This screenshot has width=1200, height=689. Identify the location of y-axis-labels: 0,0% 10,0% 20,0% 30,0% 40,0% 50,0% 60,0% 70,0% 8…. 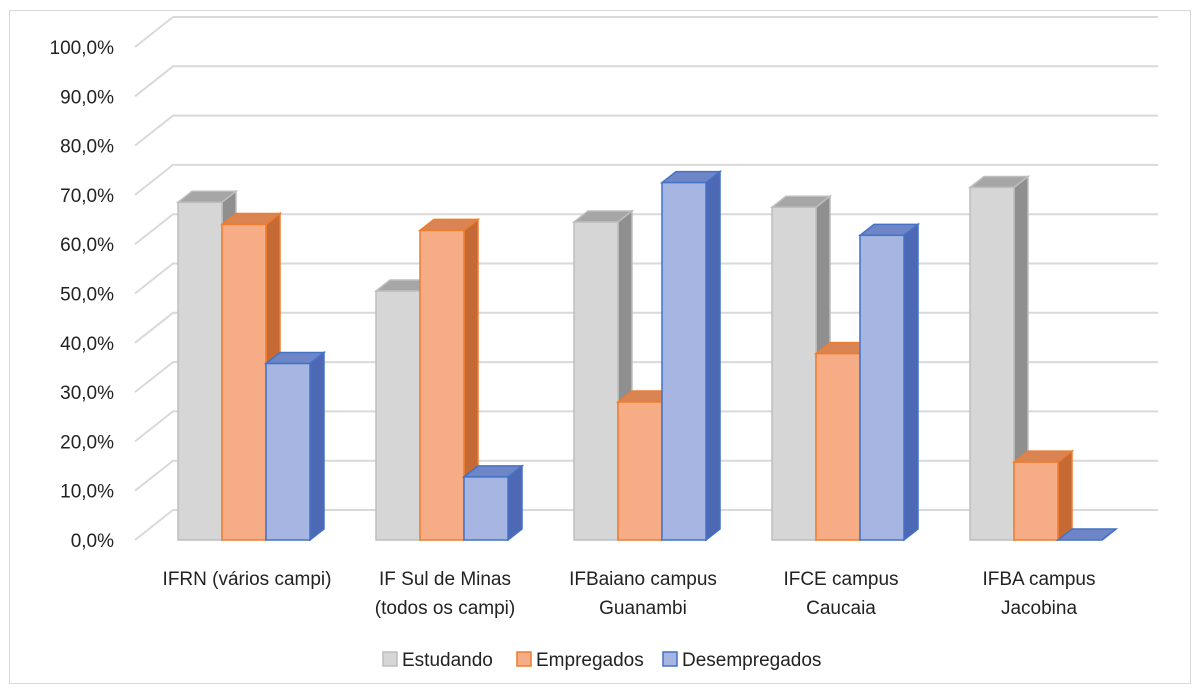
(82, 295).